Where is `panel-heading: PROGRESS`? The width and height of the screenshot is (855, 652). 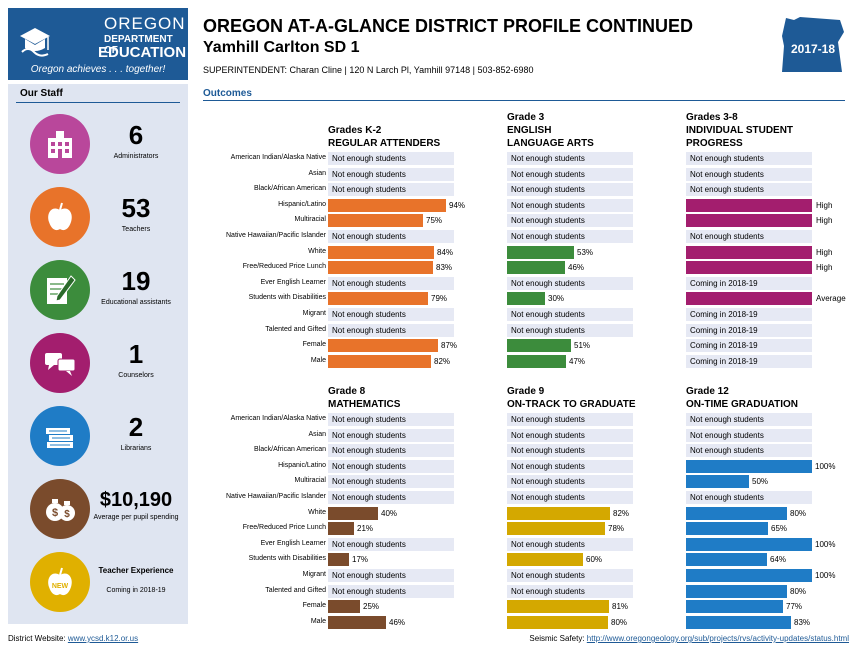
panel-heading: PROGRESS is located at coordinates (714, 143).